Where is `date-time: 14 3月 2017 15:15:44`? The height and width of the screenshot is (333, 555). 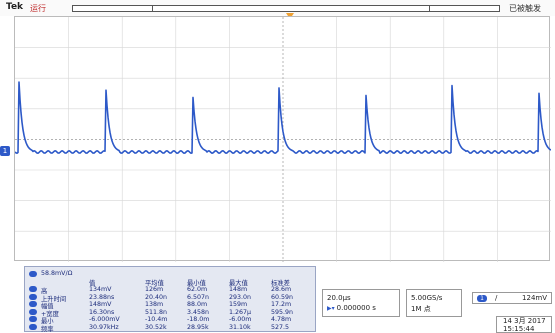
date-time: 14 3月 2017 15:15:44 is located at coordinates (524, 324).